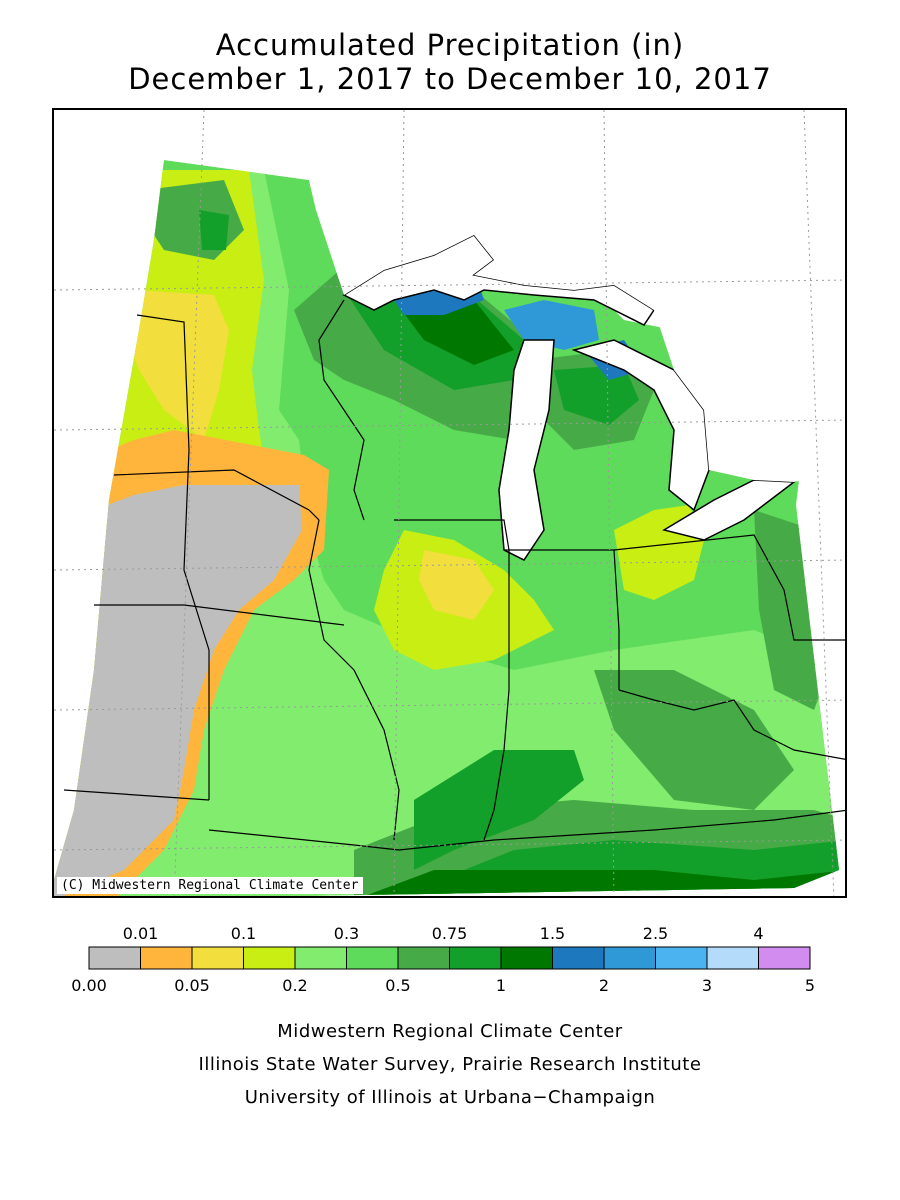 The image size is (900, 1200). I want to click on legend-top-label: 2.5, so click(655, 933).